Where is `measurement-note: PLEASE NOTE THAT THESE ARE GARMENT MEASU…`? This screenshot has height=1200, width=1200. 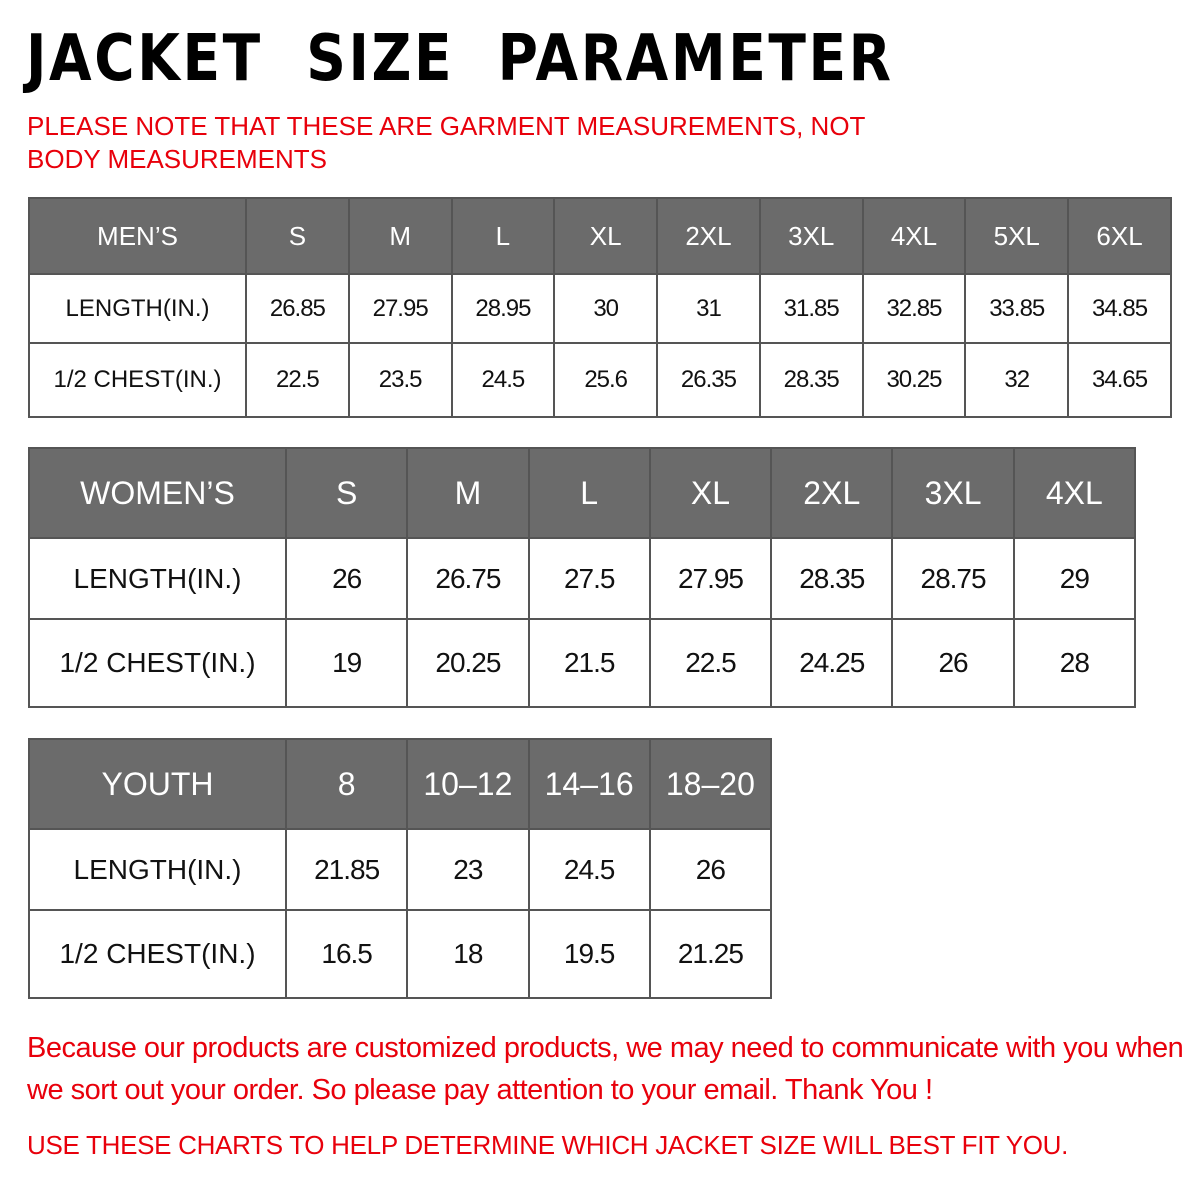 measurement-note: PLEASE NOTE THAT THESE ARE GARMENT MEASU… is located at coordinates (446, 142).